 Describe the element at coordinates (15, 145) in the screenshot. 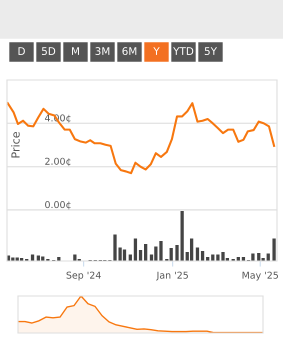

I see `y-axis-title: Price` at that location.